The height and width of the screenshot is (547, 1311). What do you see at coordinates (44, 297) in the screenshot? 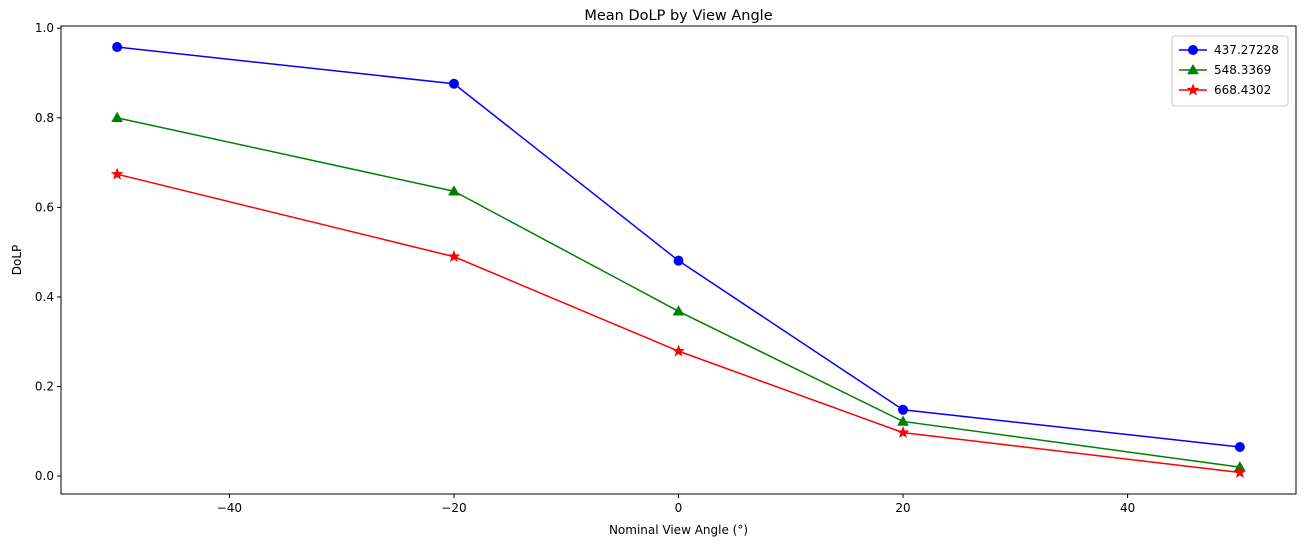
I see `y-tick-label: 0.4` at bounding box center [44, 297].